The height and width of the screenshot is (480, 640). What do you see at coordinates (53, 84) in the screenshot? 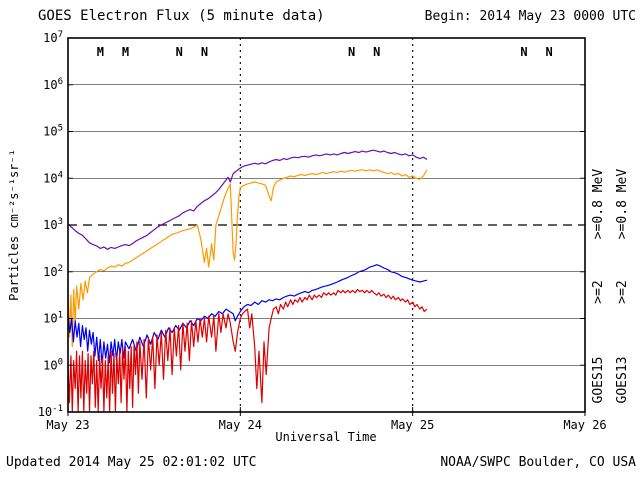
I see `y-tick-label: 10⁶` at bounding box center [53, 84].